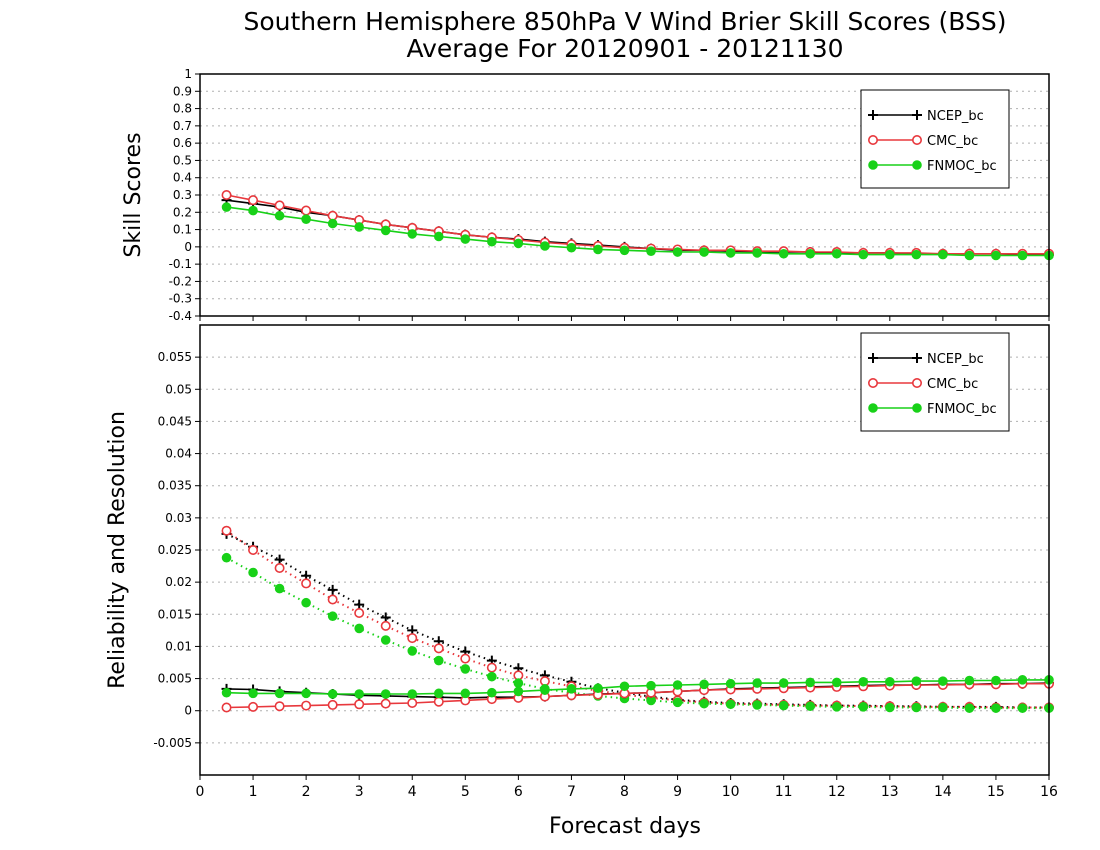  I want to click on x-tick-label: 0, so click(200, 792).